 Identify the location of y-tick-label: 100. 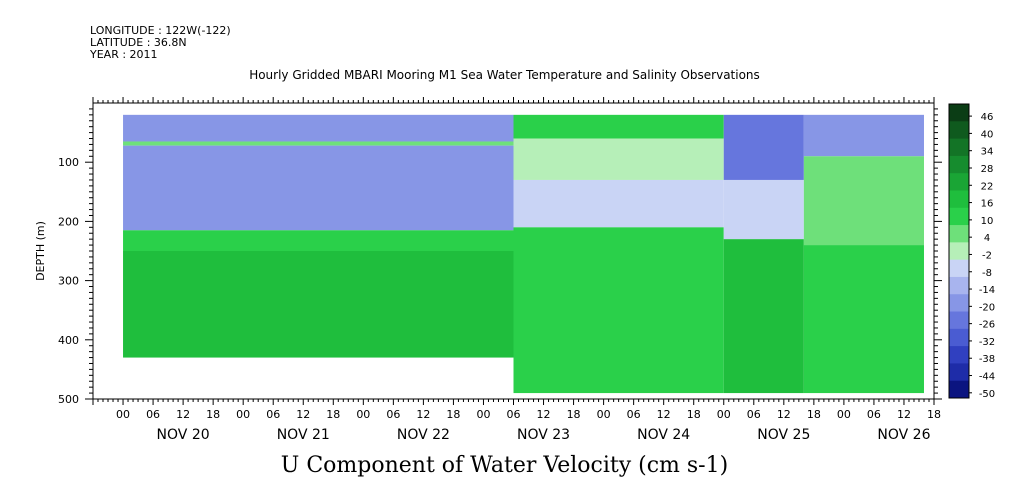
(68, 162).